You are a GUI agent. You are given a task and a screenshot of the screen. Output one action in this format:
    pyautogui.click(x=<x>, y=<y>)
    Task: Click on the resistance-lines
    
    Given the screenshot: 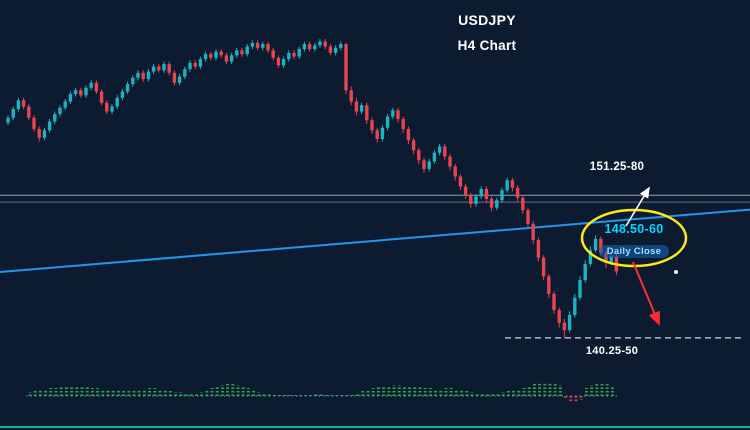 What is the action you would take?
    pyautogui.click(x=375, y=198)
    